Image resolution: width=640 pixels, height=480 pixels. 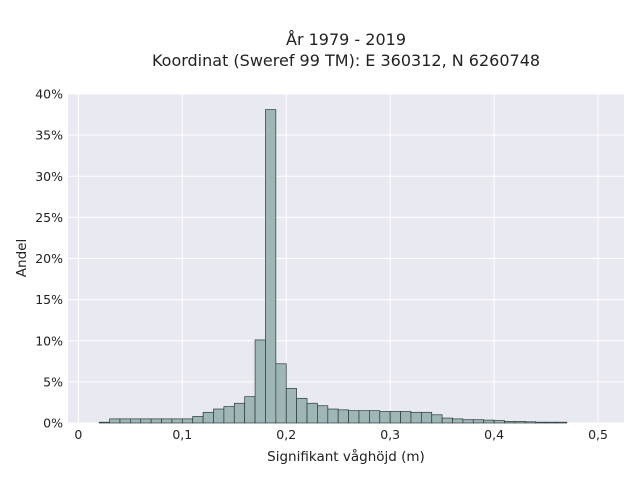 What do you see at coordinates (390, 434) in the screenshot?
I see `x-tick-label: 0,3` at bounding box center [390, 434].